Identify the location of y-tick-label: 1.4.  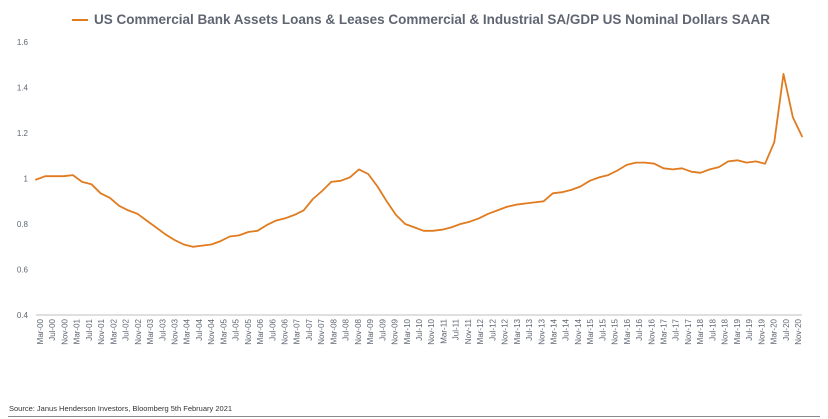
(23, 88).